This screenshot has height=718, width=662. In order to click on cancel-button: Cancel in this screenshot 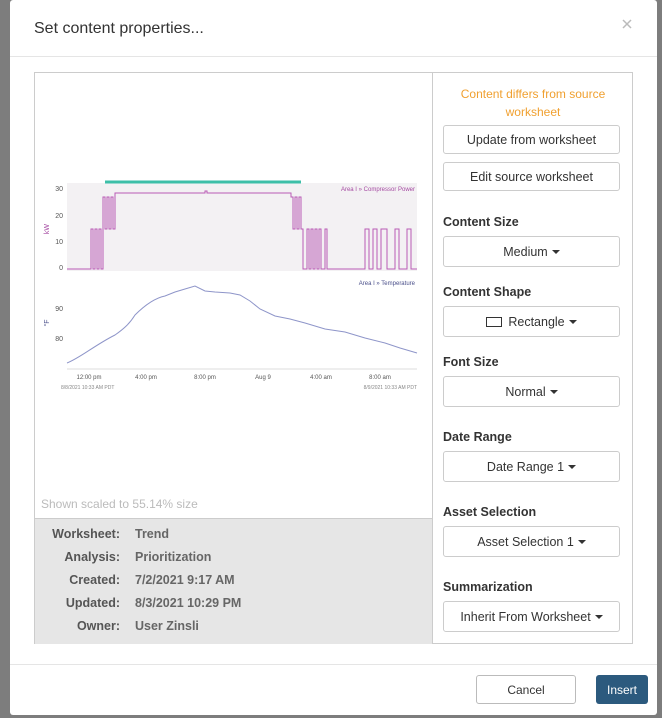, I will do `click(526, 689)`.